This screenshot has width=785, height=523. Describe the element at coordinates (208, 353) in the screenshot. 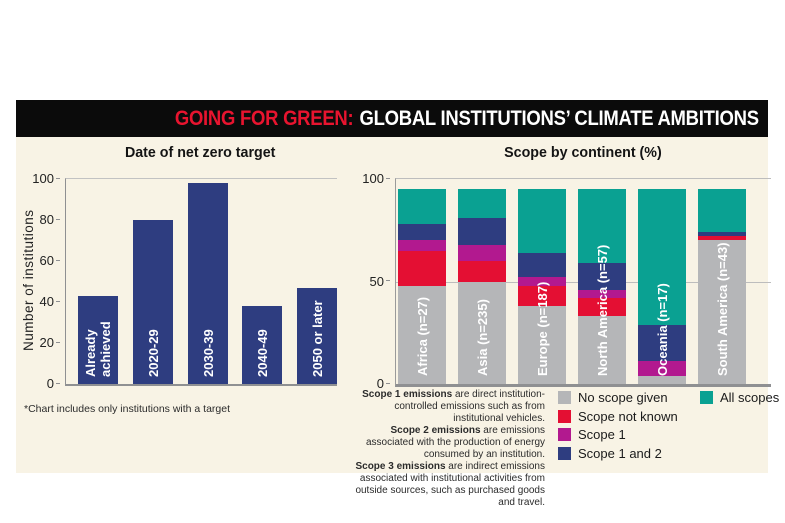

I see `bar-label-line: 2030-39` at that location.